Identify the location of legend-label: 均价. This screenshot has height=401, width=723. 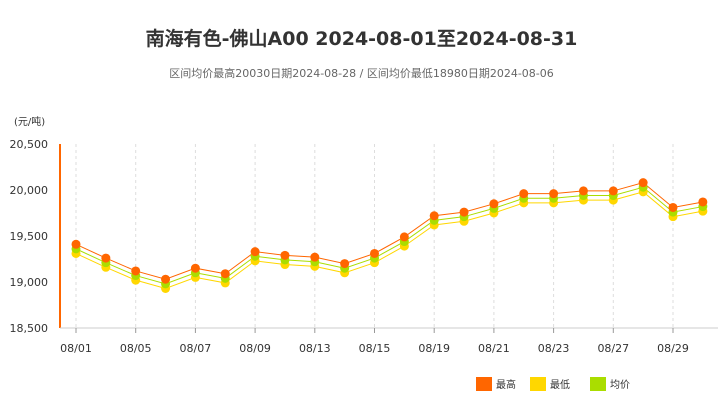
(620, 385).